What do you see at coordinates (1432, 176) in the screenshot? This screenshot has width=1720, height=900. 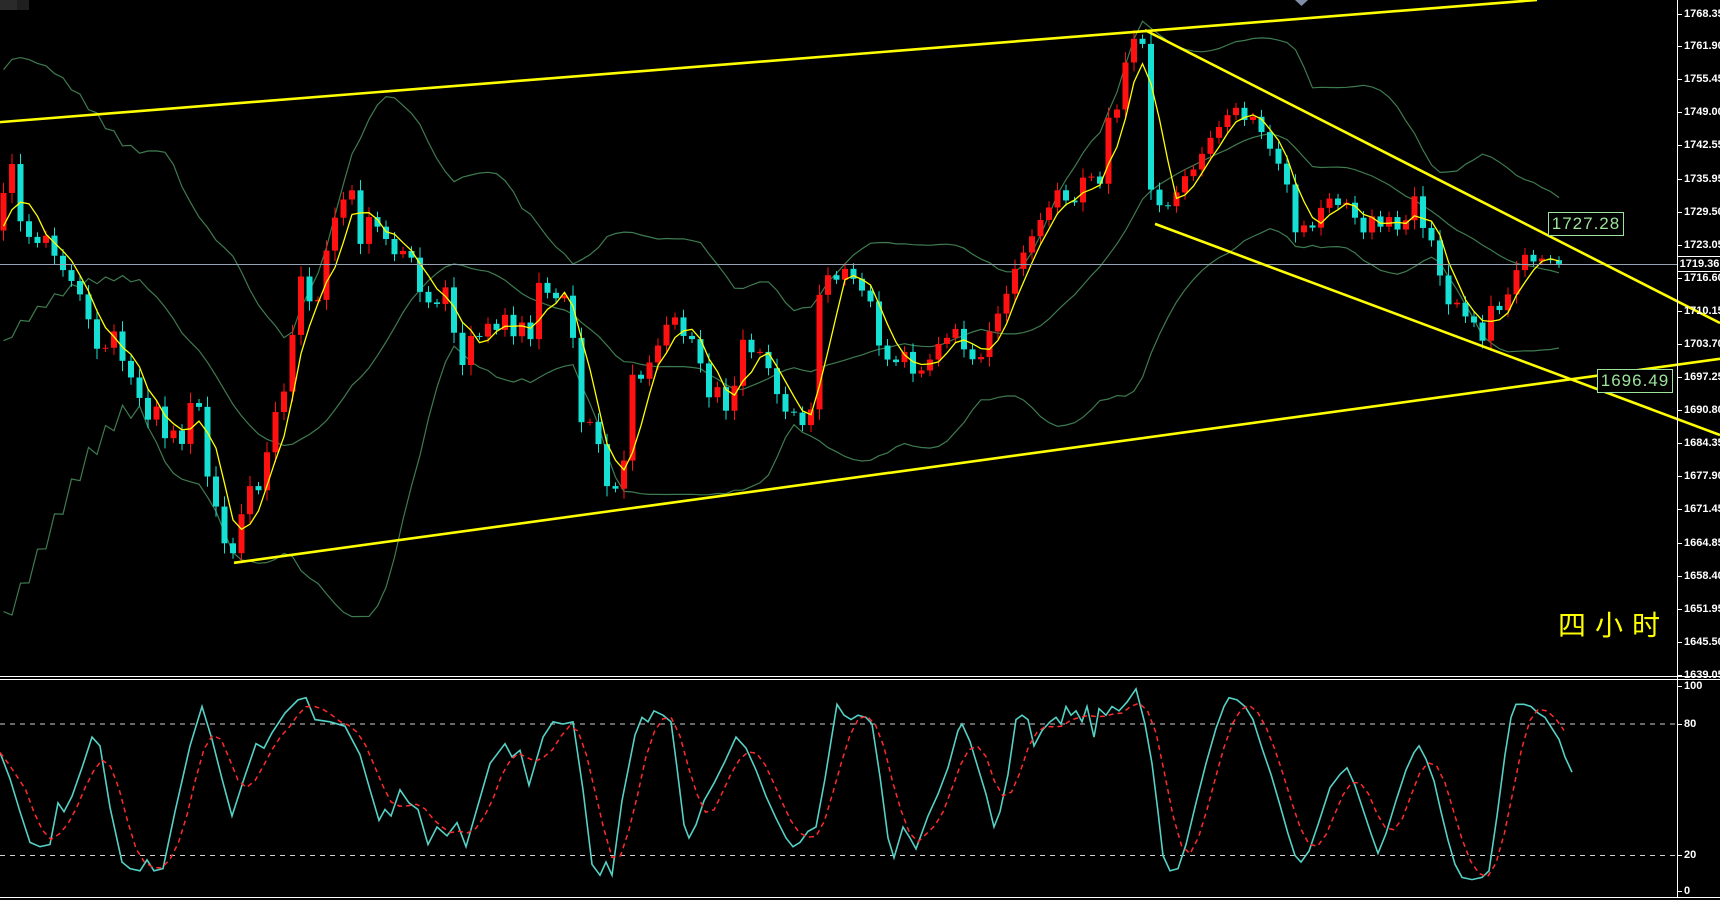 I see `descending-wedge-upper` at bounding box center [1432, 176].